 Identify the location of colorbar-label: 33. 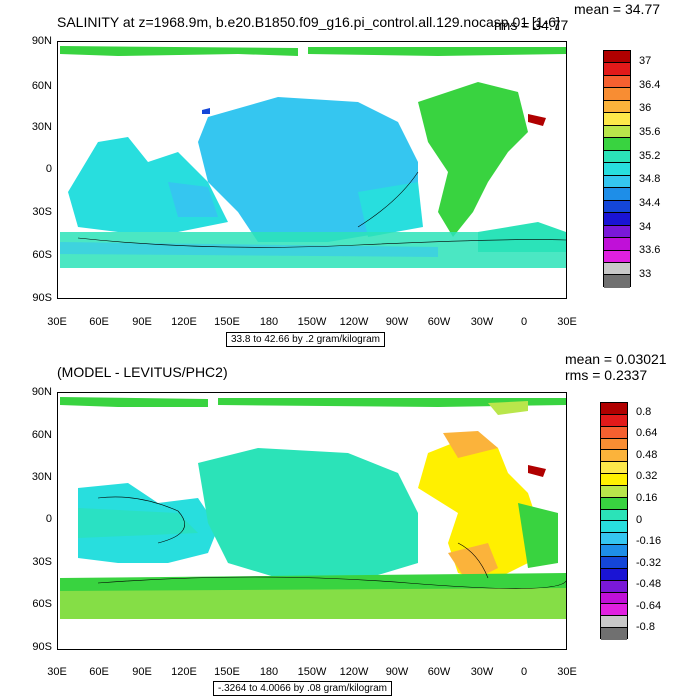
(645, 274).